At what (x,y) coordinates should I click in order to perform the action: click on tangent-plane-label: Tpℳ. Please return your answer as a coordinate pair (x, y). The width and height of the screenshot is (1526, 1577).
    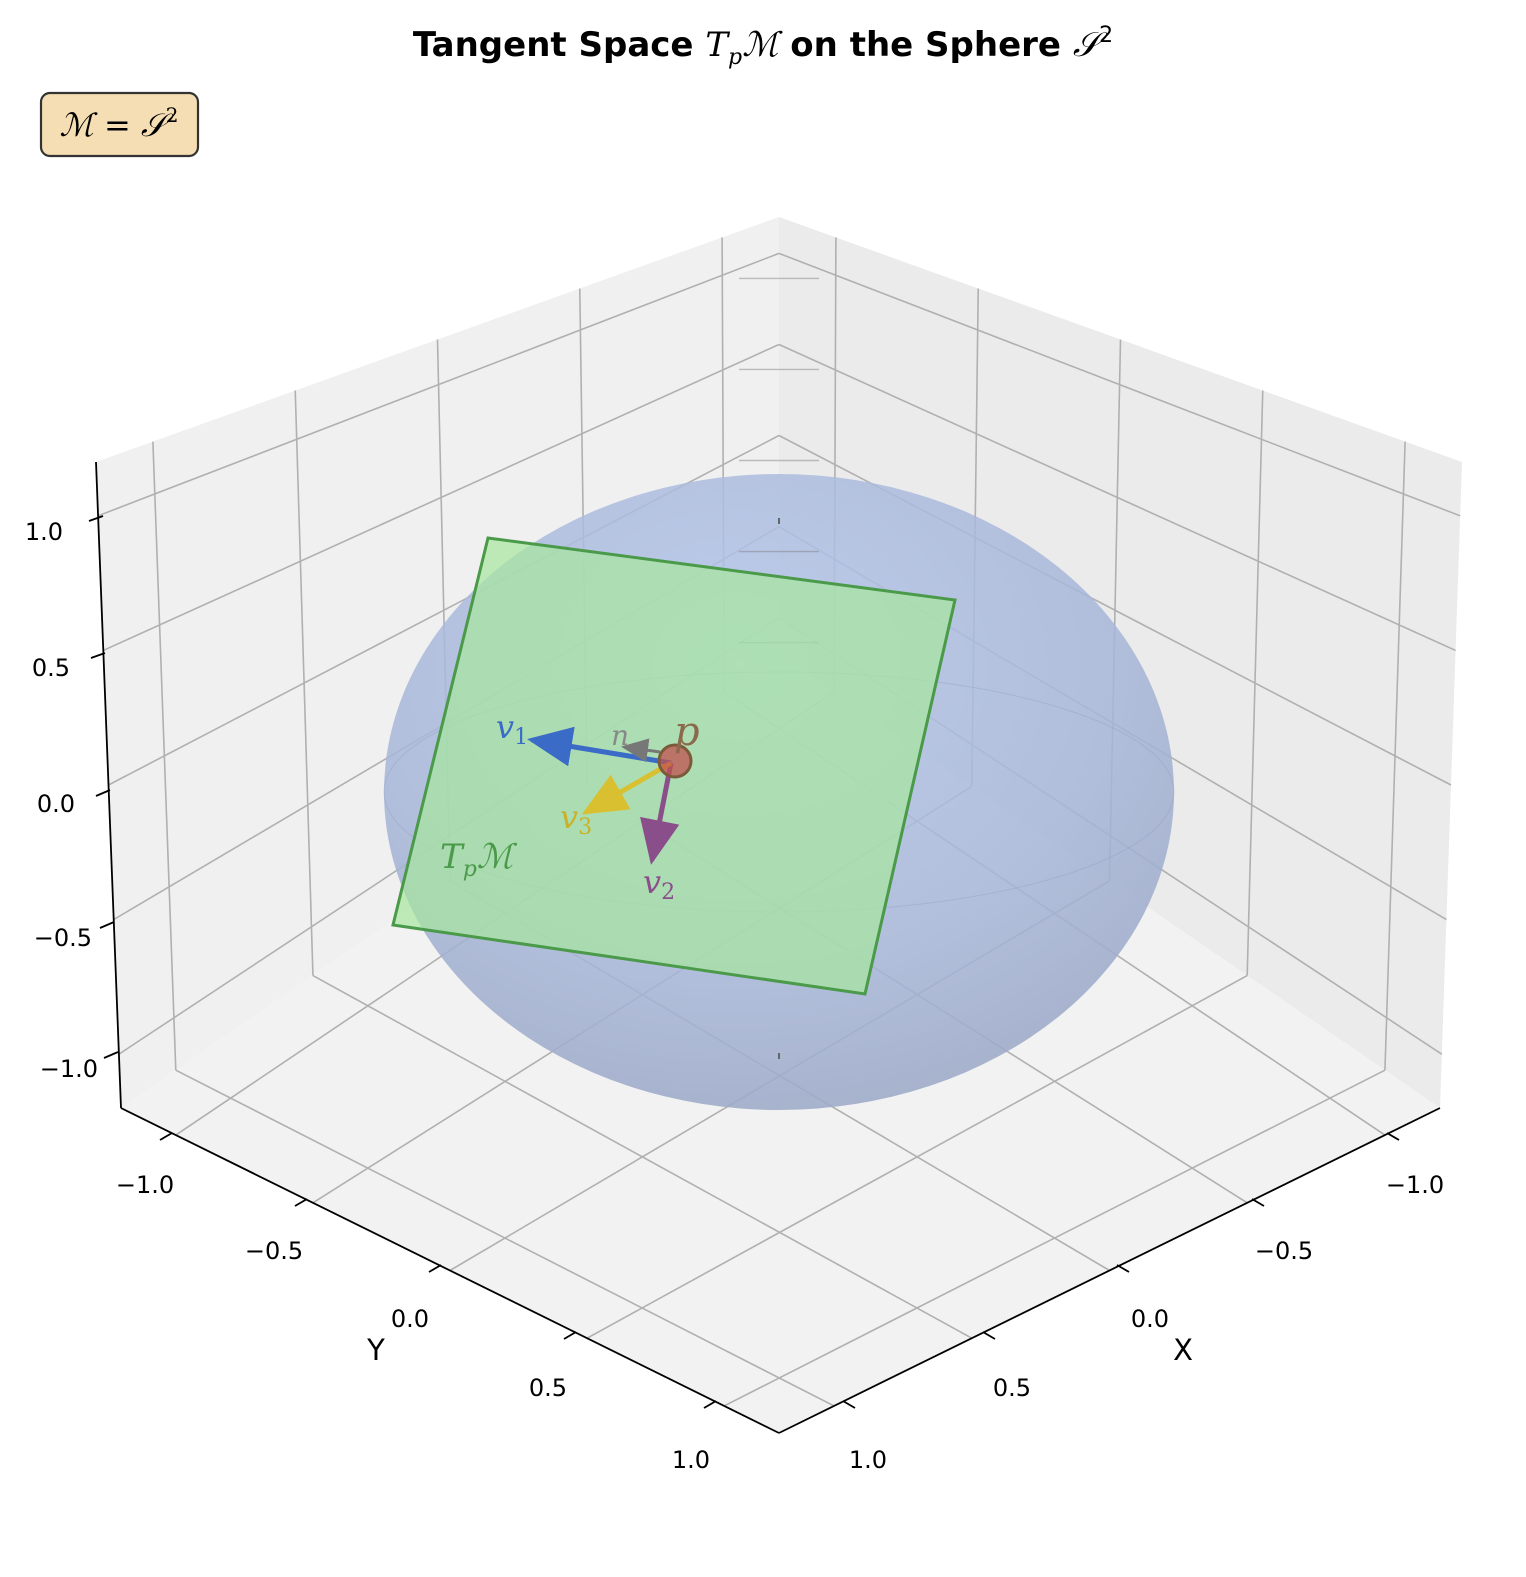
    Looking at the image, I should click on (479, 859).